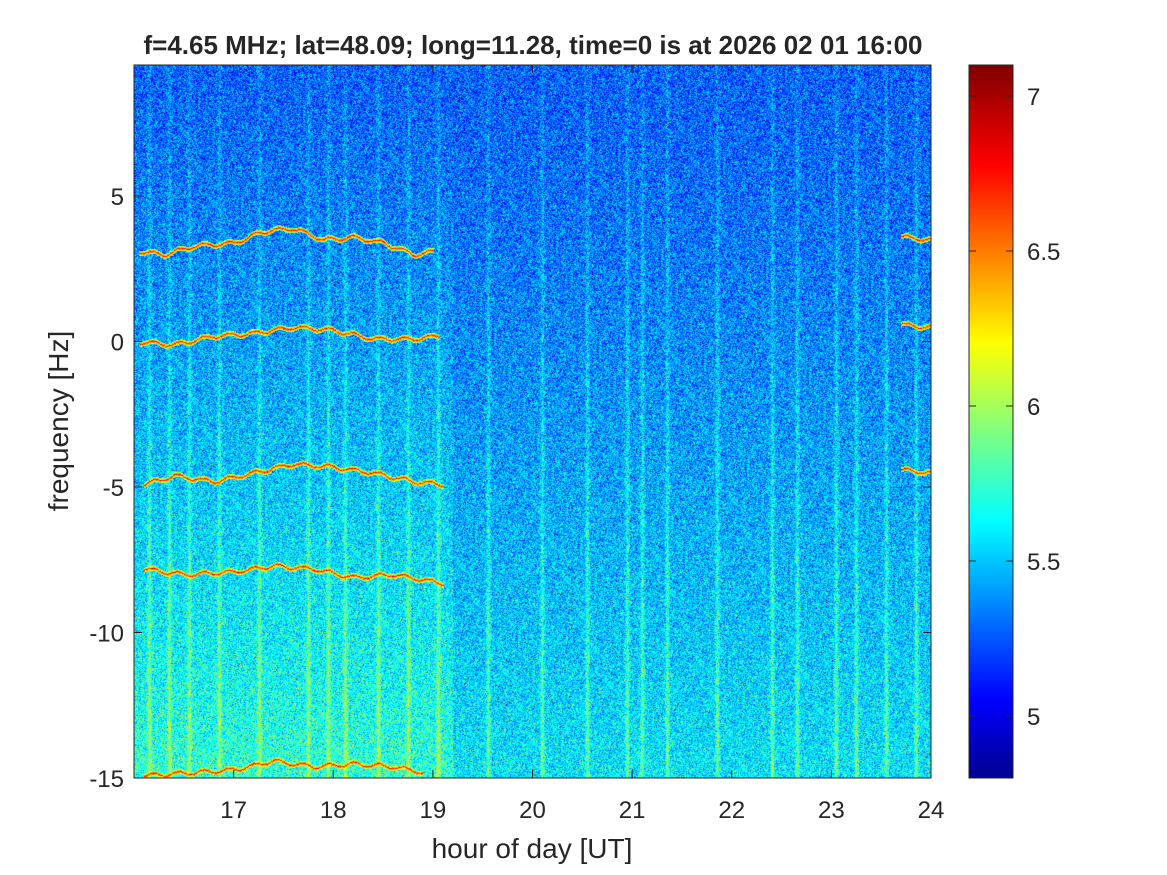  Describe the element at coordinates (831, 810) in the screenshot. I see `x-tick-label: 23` at that location.